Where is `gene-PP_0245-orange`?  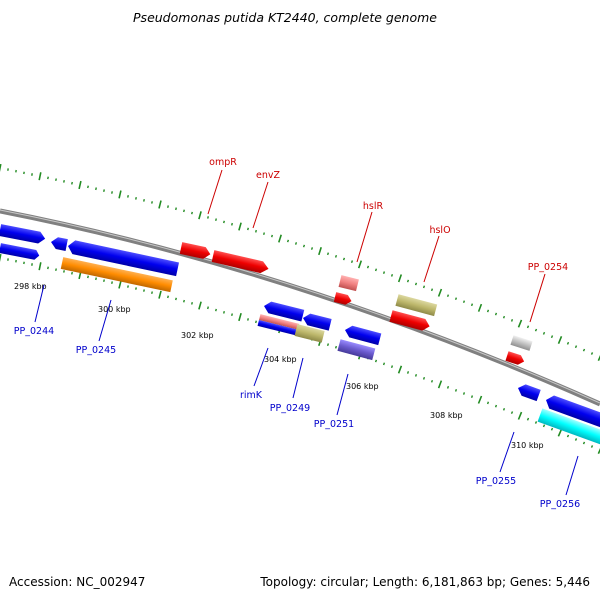 gene-PP_0245-orange is located at coordinates (116, 275).